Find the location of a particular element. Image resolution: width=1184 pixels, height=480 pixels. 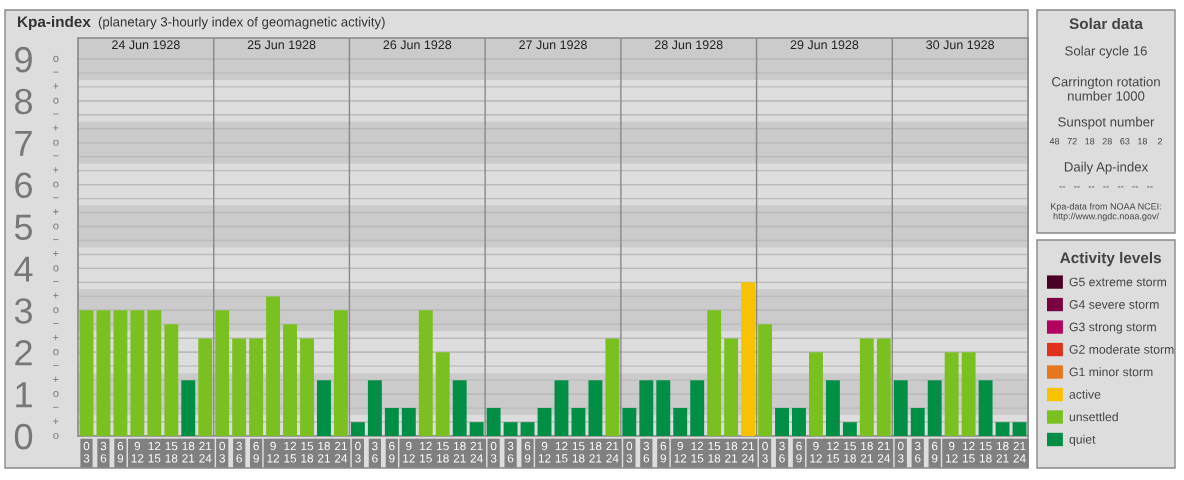

y-tick-label: 6 is located at coordinates (23, 185).